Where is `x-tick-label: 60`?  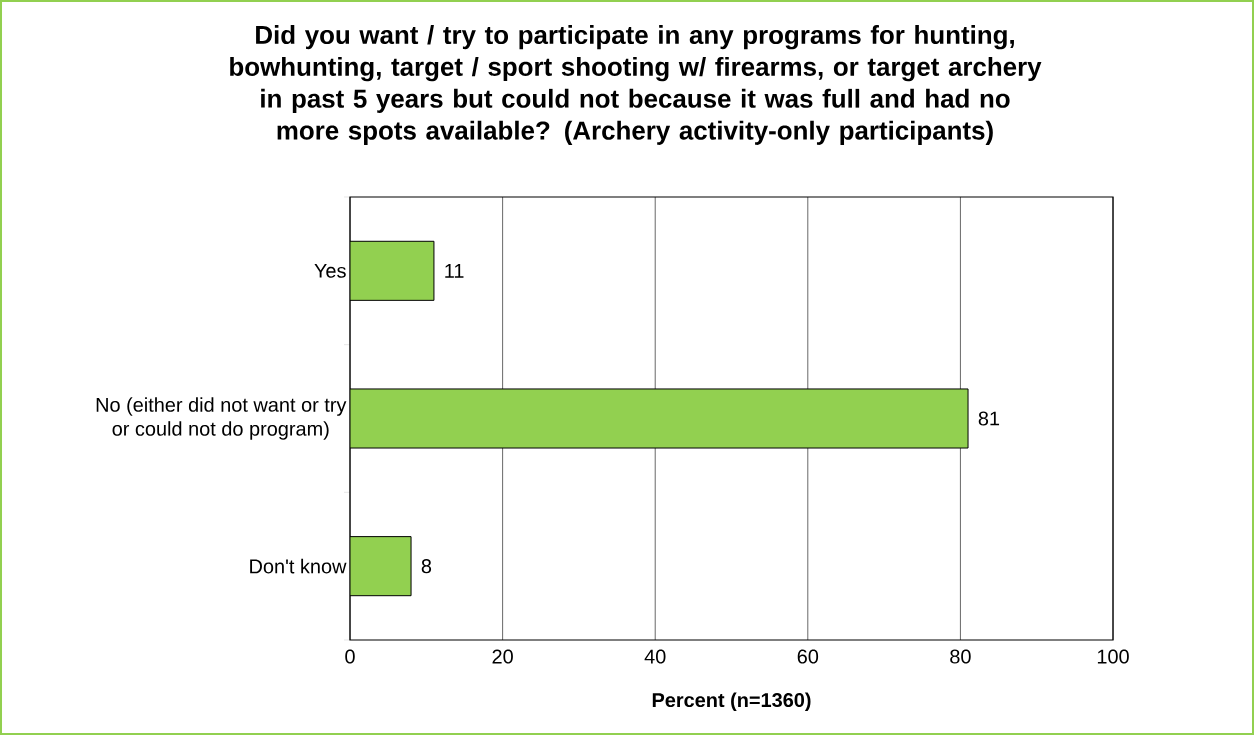
x-tick-label: 60 is located at coordinates (808, 656).